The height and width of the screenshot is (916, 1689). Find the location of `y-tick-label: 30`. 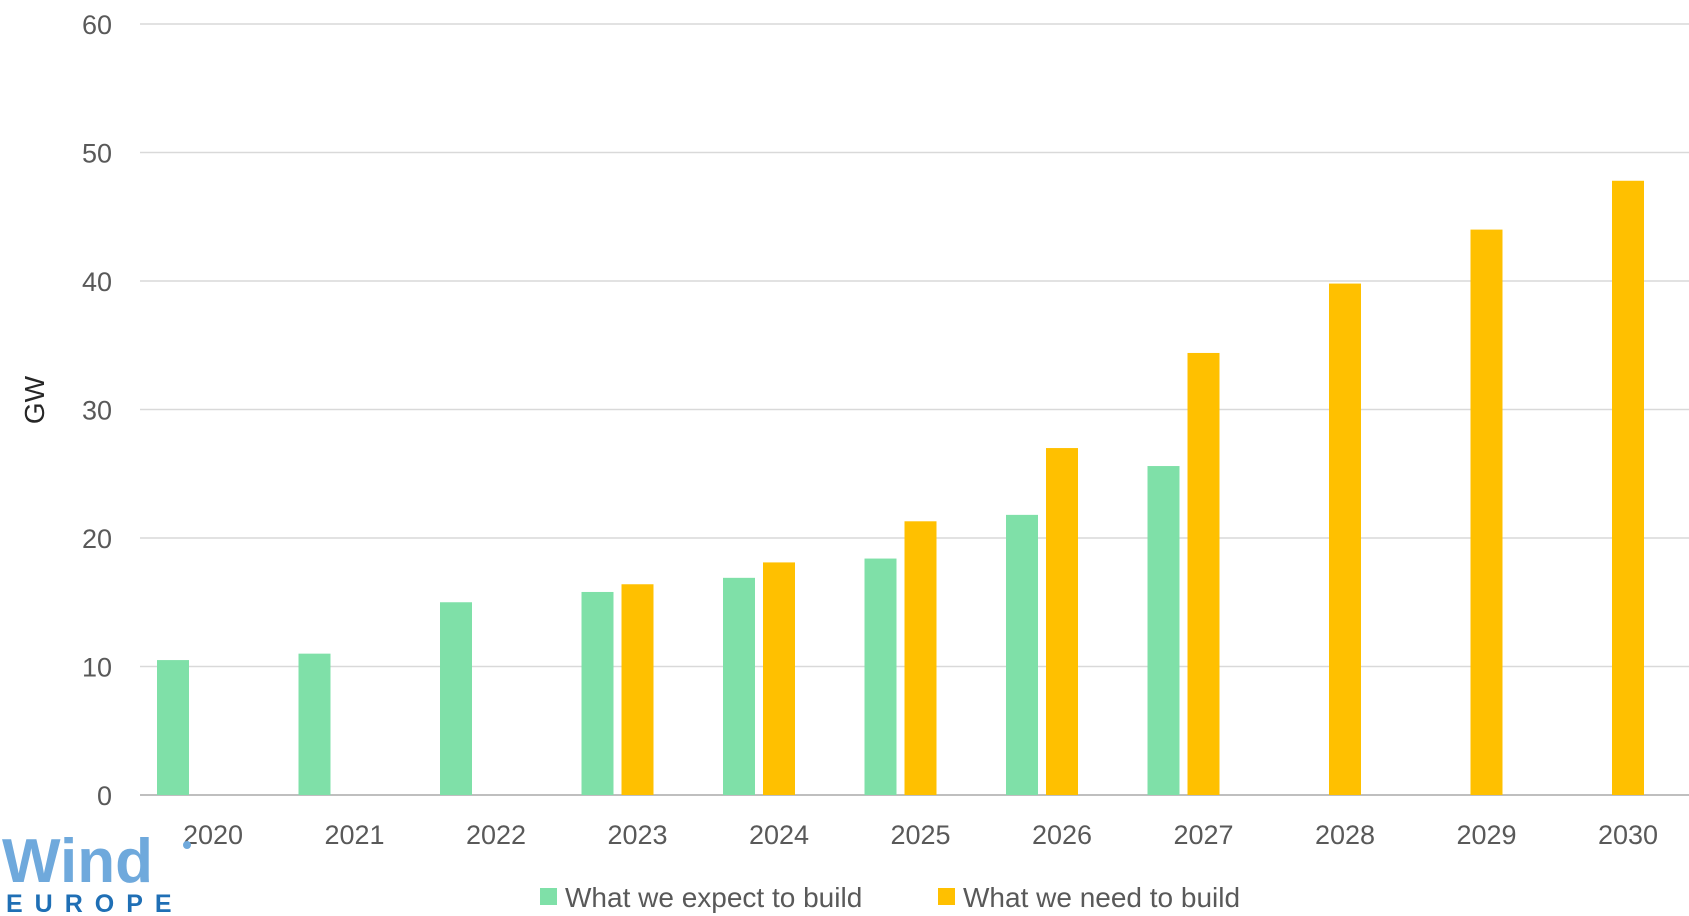

y-tick-label: 30 is located at coordinates (97, 411).